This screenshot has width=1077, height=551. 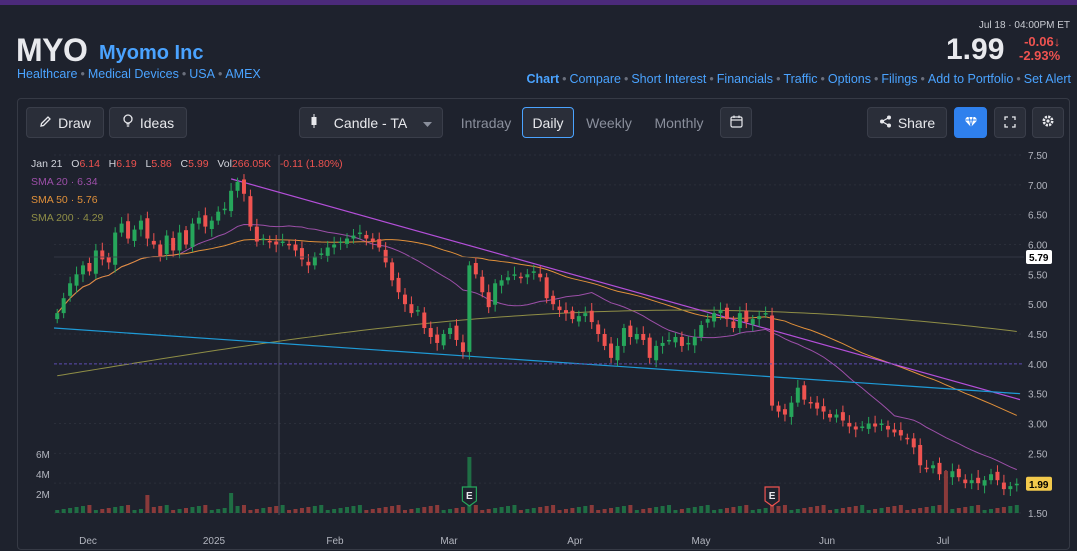 What do you see at coordinates (486, 122) in the screenshot?
I see `tab-intraday: Intraday` at bounding box center [486, 122].